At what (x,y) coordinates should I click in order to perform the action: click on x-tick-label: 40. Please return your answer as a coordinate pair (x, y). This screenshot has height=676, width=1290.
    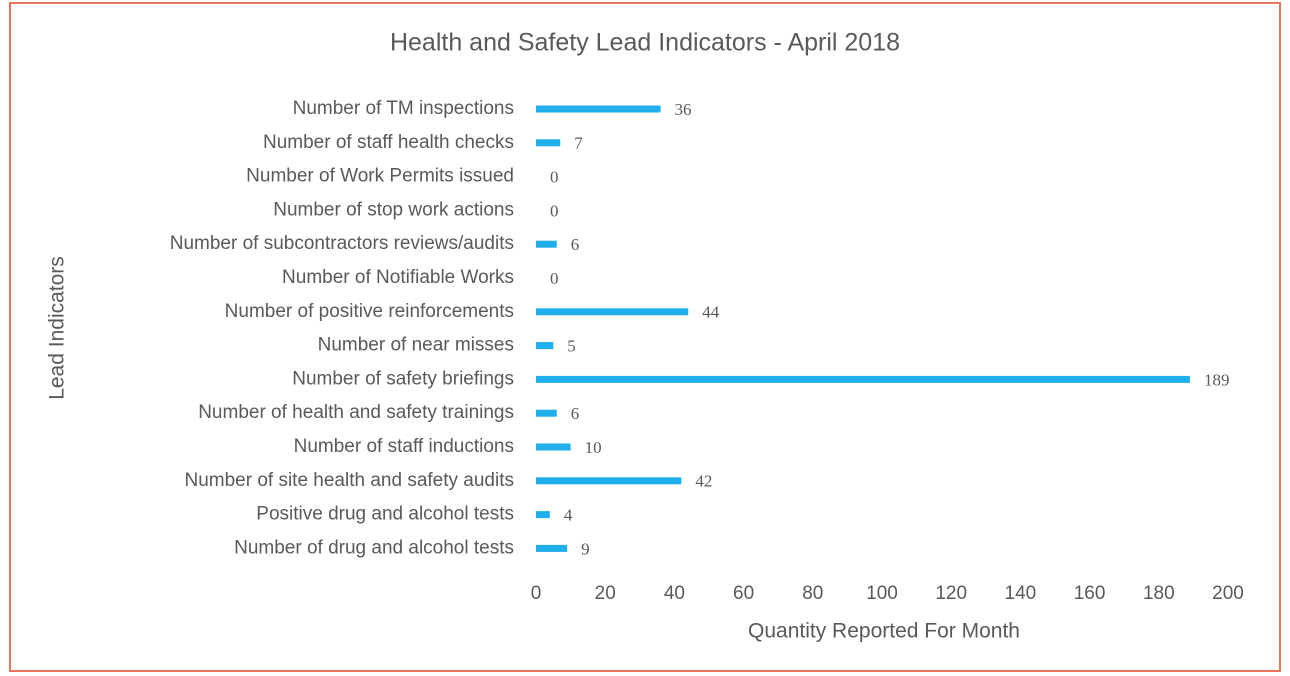
    Looking at the image, I should click on (674, 593).